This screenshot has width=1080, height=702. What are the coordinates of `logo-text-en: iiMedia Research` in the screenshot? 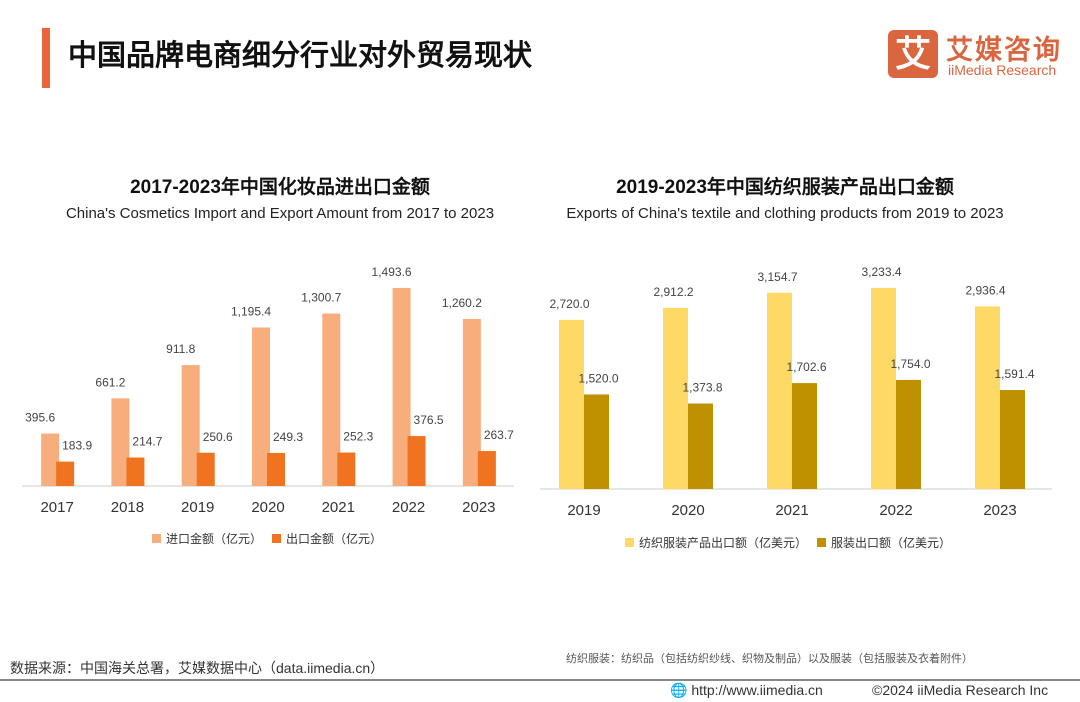 It's located at (1002, 70).